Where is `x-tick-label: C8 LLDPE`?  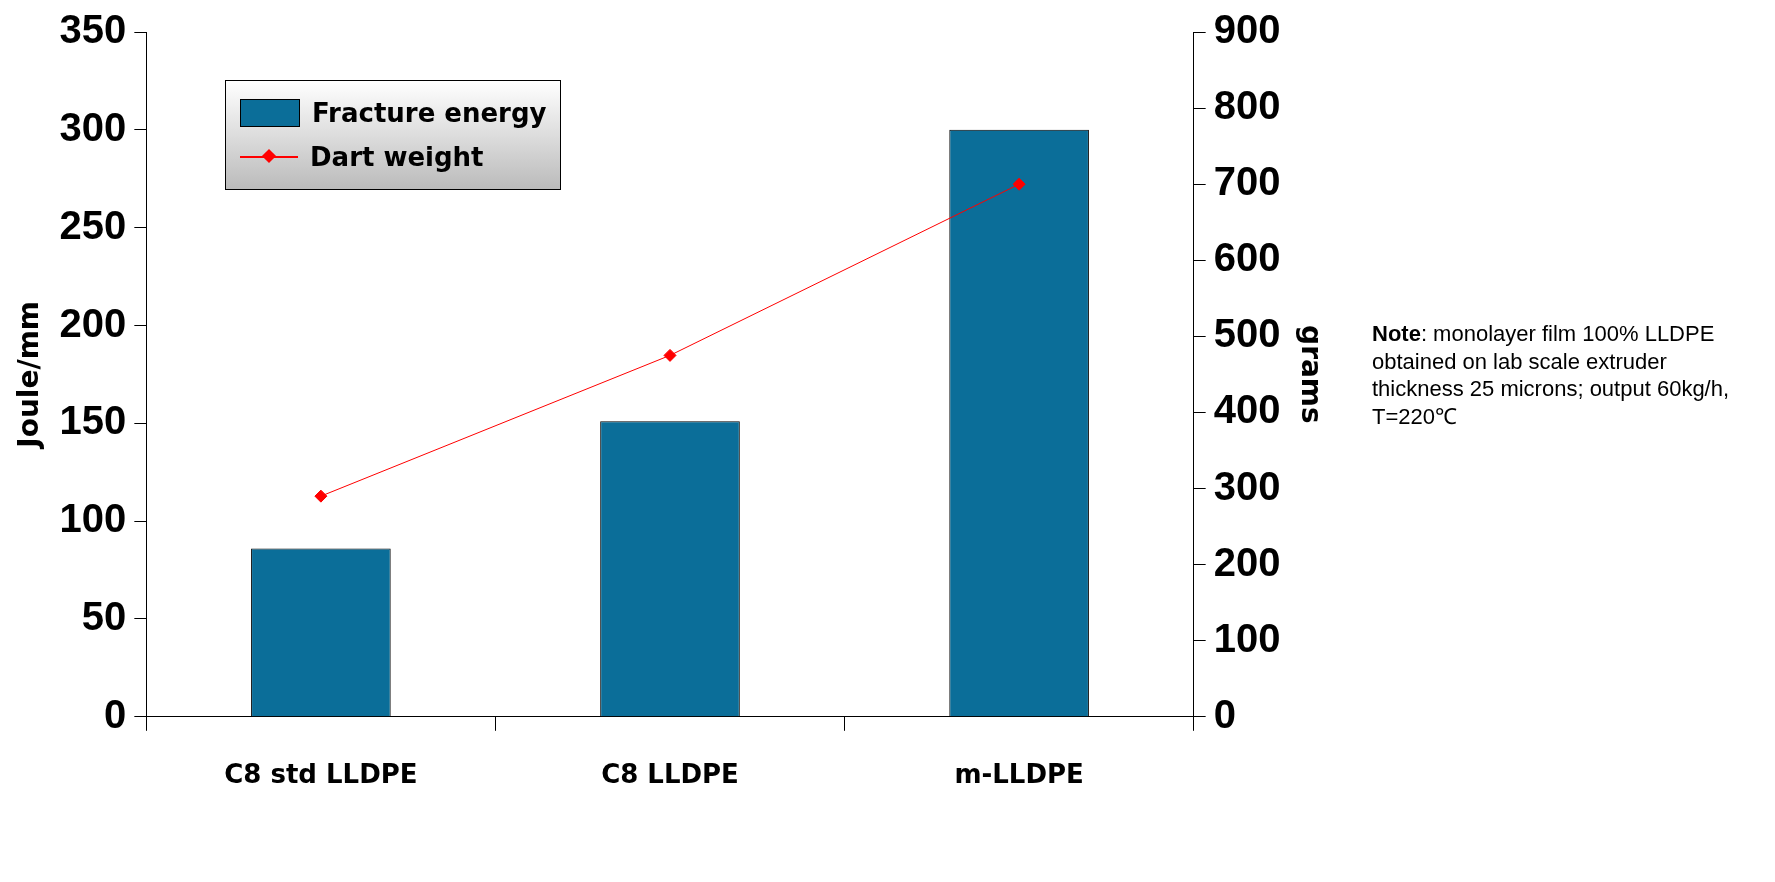 x-tick-label: C8 LLDPE is located at coordinates (670, 774).